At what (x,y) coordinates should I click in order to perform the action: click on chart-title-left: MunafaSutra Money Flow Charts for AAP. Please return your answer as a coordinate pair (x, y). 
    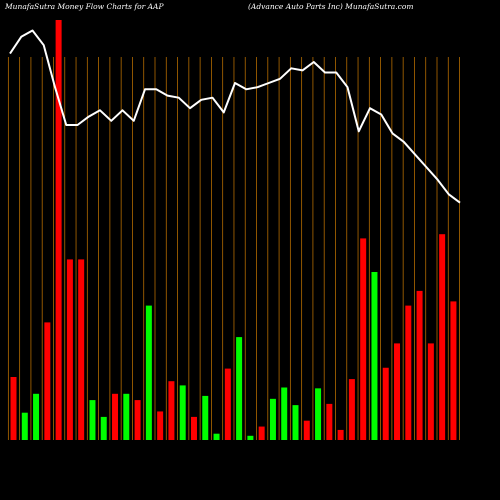
    Looking at the image, I should click on (84, 6).